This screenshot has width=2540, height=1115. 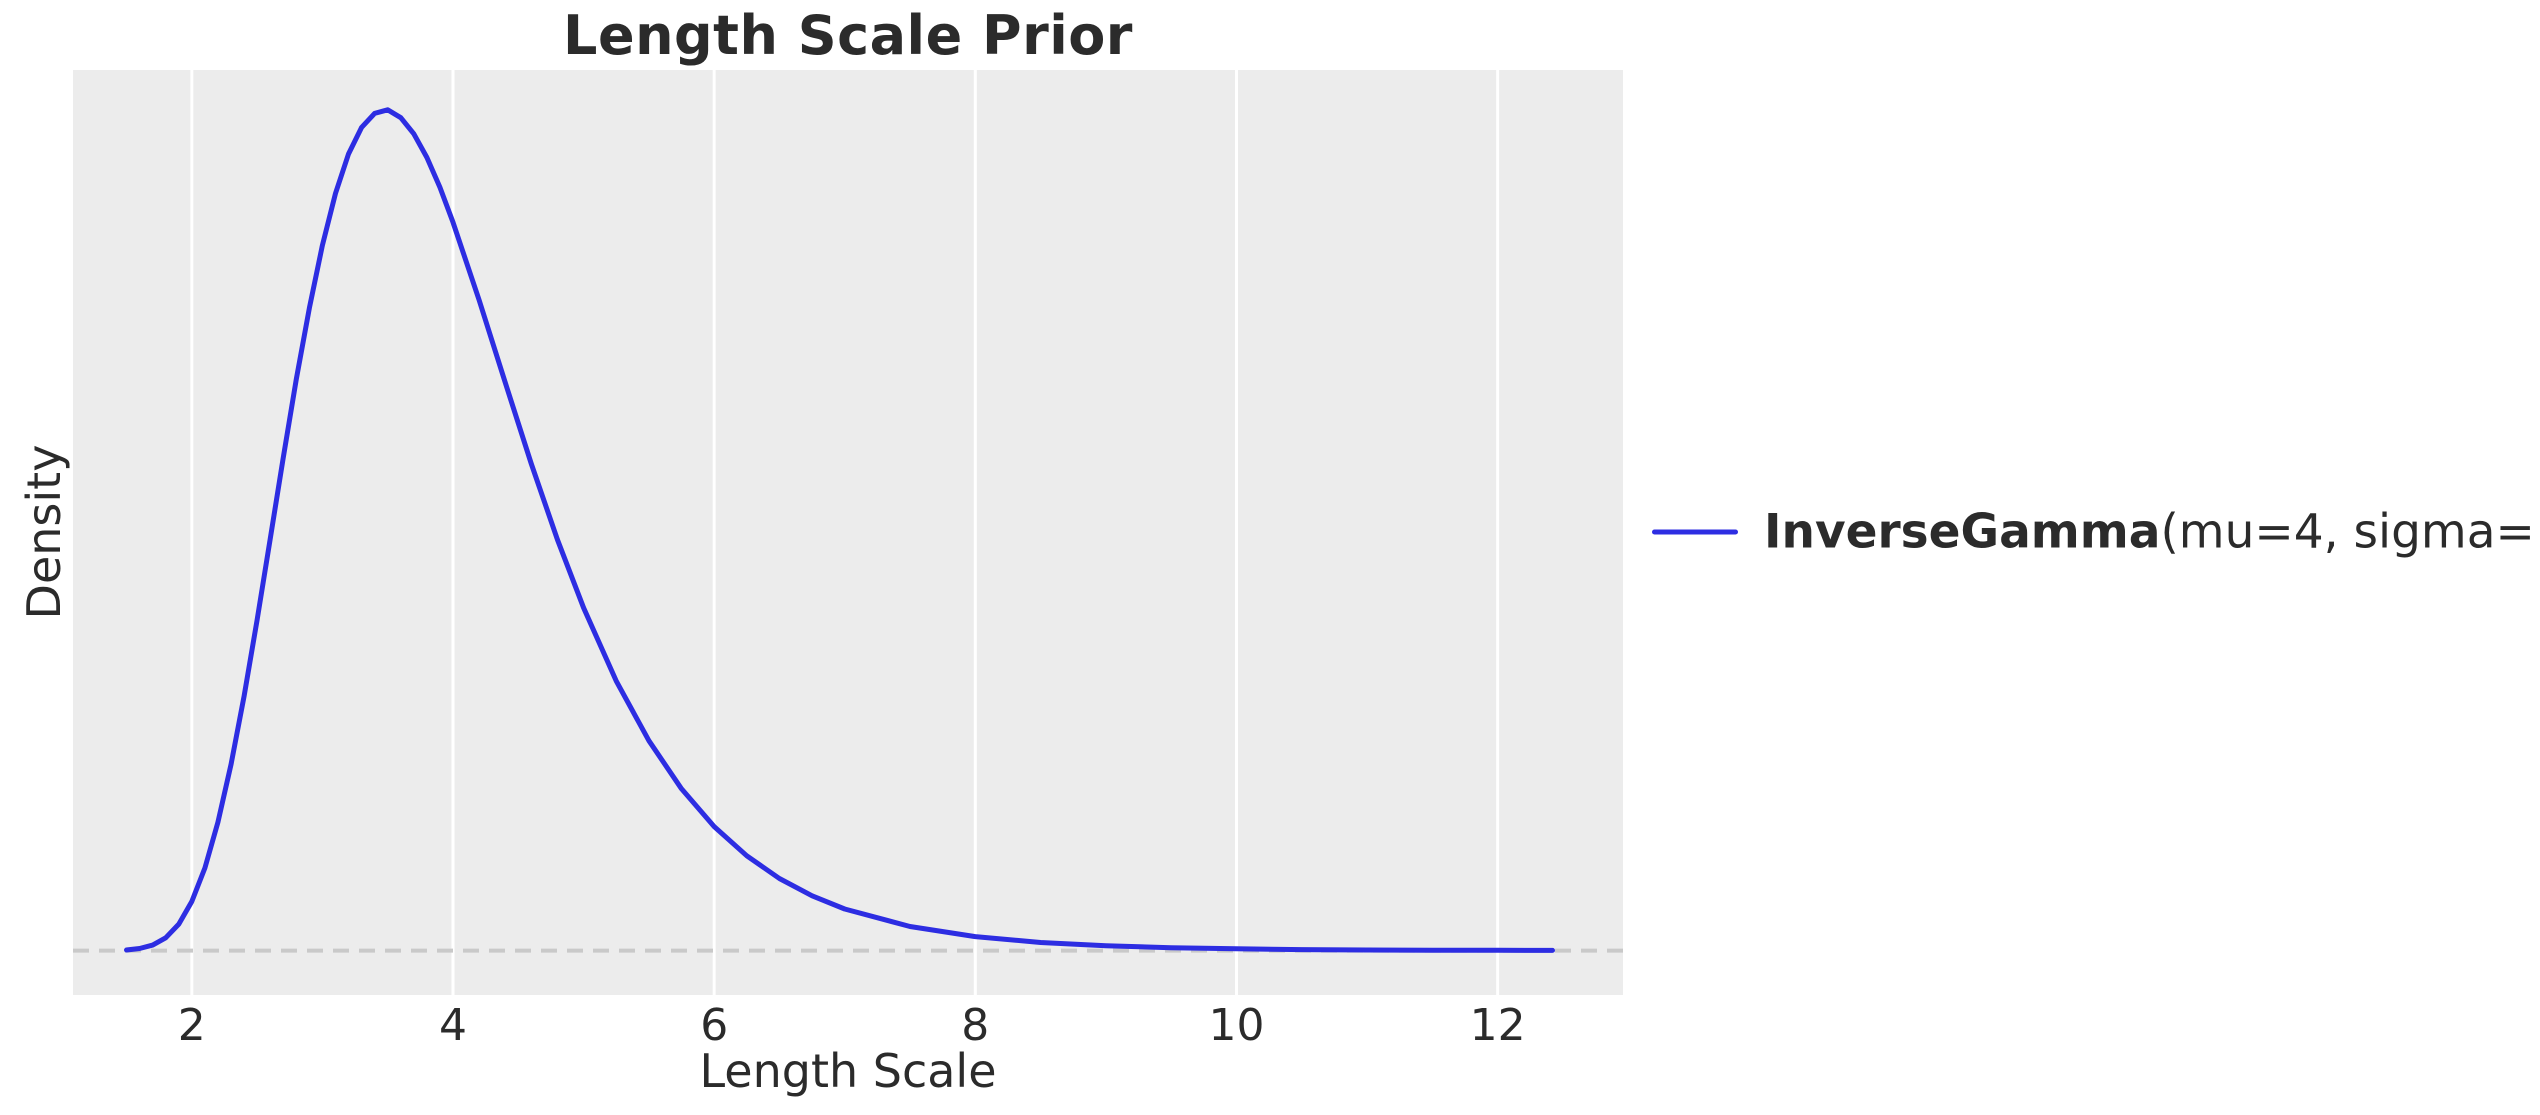 What do you see at coordinates (848, 1071) in the screenshot?
I see `x-axis-label: Length Scale` at bounding box center [848, 1071].